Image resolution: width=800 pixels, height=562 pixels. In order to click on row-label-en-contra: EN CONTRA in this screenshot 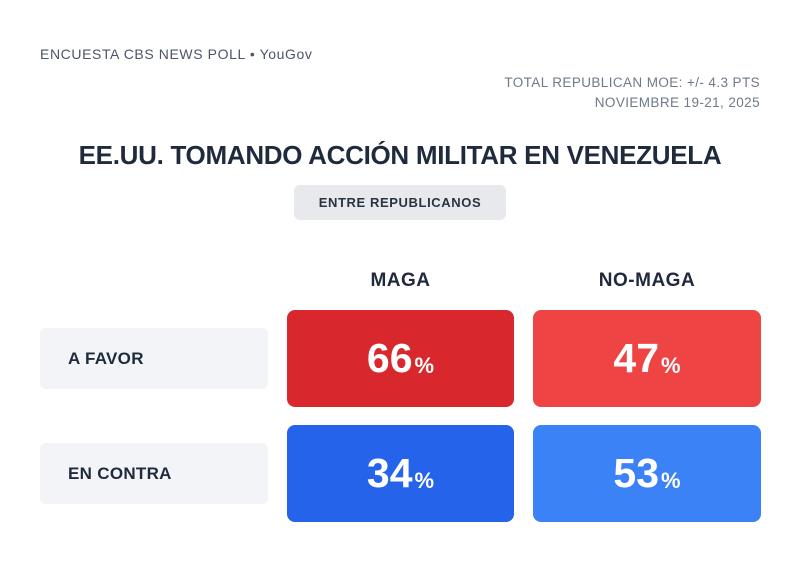, I will do `click(154, 473)`.